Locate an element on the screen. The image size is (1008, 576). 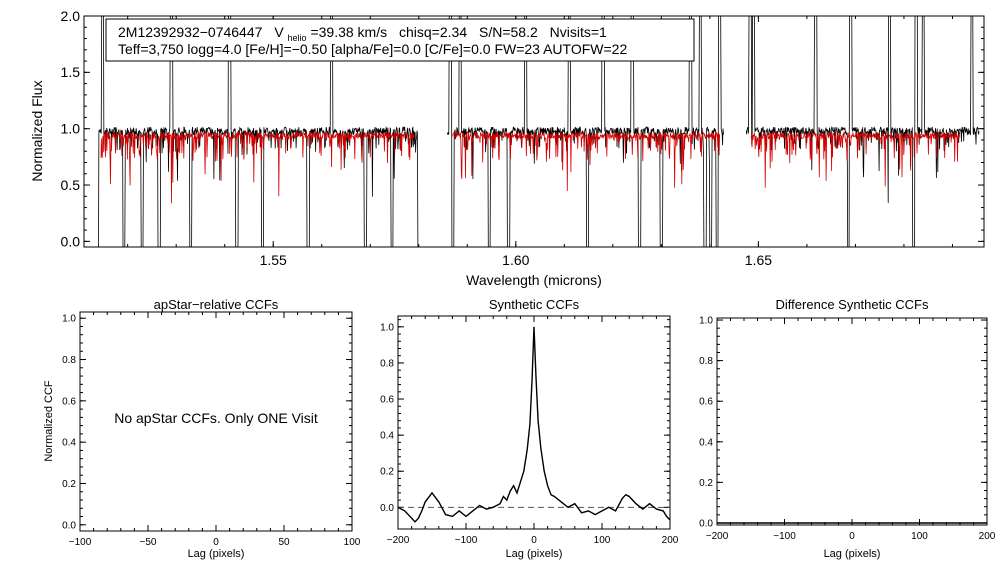
apstar-ccf-y-axis-label: Normalized CCF is located at coordinates (49, 421).